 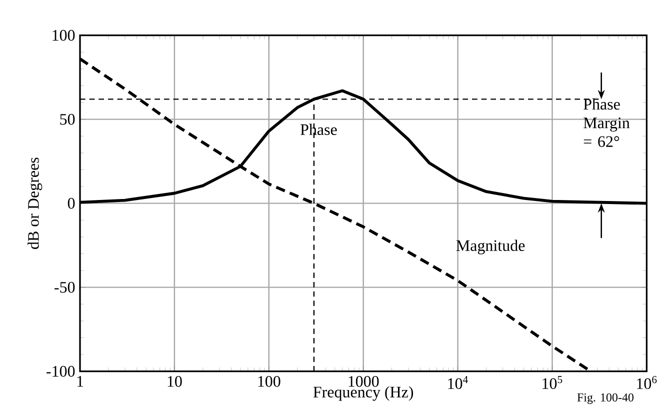 What do you see at coordinates (458, 383) in the screenshot?
I see `x-tick-label: 10$^{4}$` at bounding box center [458, 383].